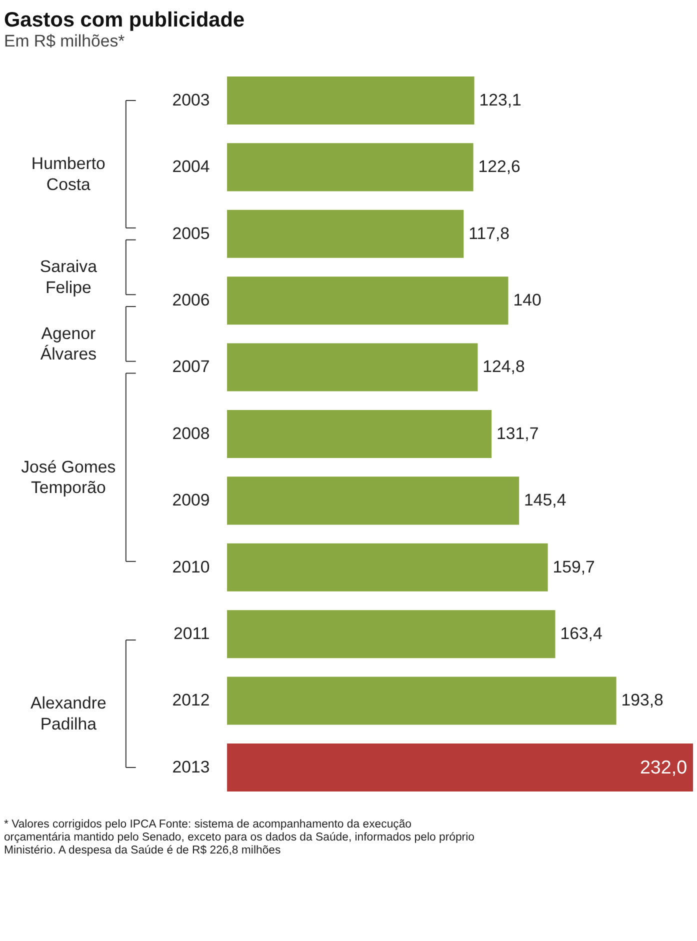  What do you see at coordinates (191, 766) in the screenshot?
I see `y-tick-label: 2013` at bounding box center [191, 766].